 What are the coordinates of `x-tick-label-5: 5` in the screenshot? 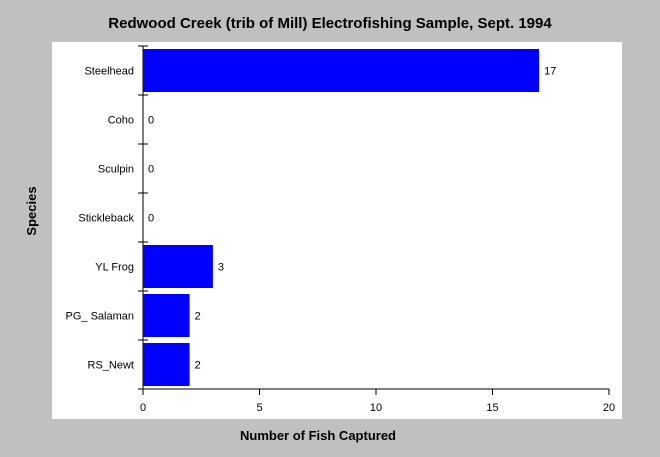 It's located at (259, 408).